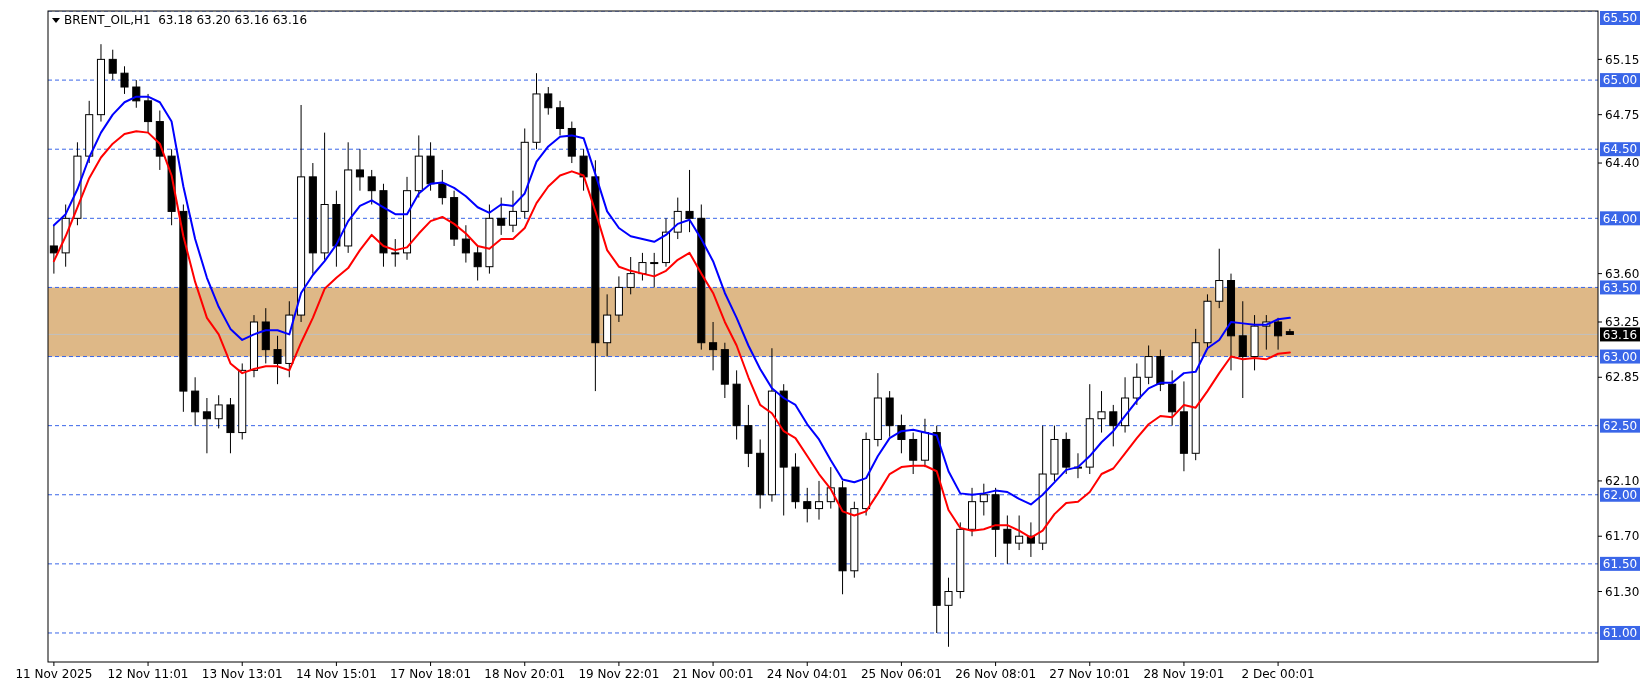  I want to click on y-tick-label: 65.15, so click(1622, 59).